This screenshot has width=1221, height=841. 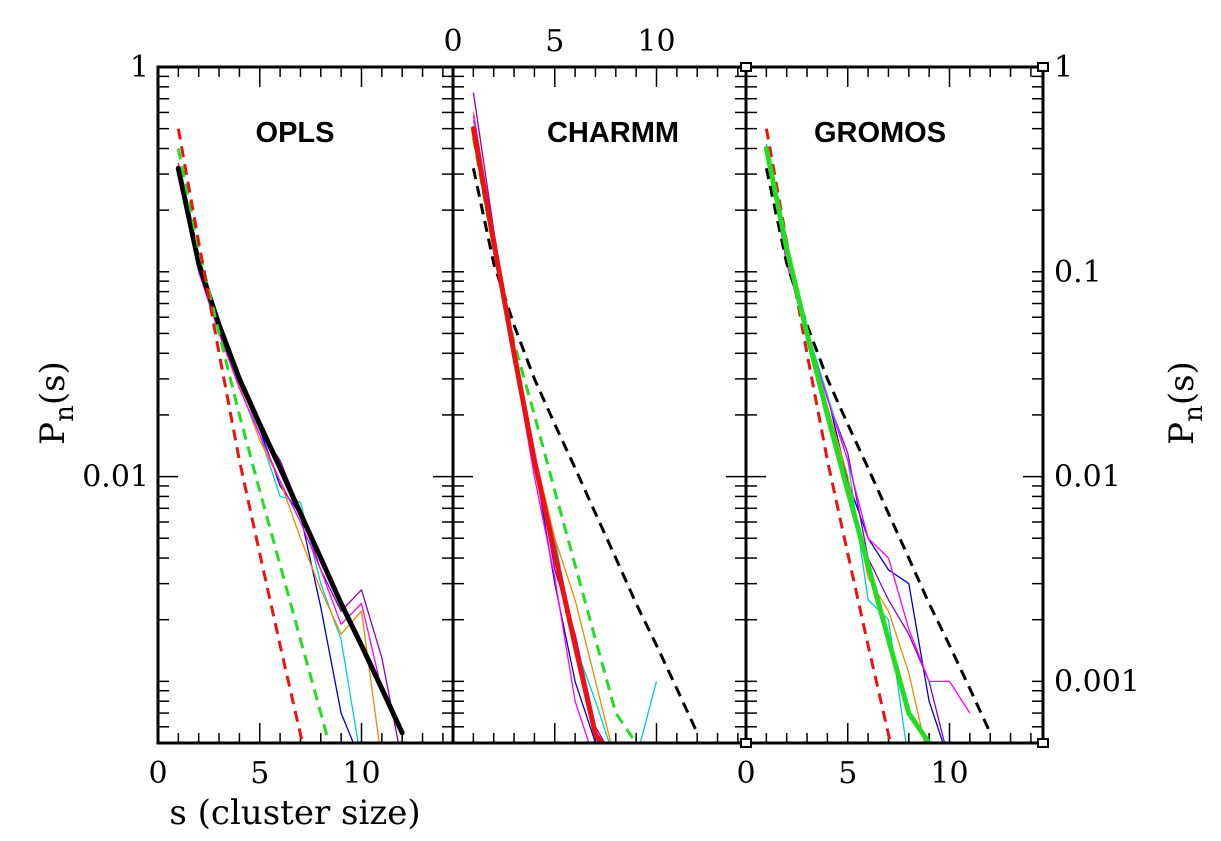 What do you see at coordinates (656, 41) in the screenshot?
I see `x-tick-label-top: 10` at bounding box center [656, 41].